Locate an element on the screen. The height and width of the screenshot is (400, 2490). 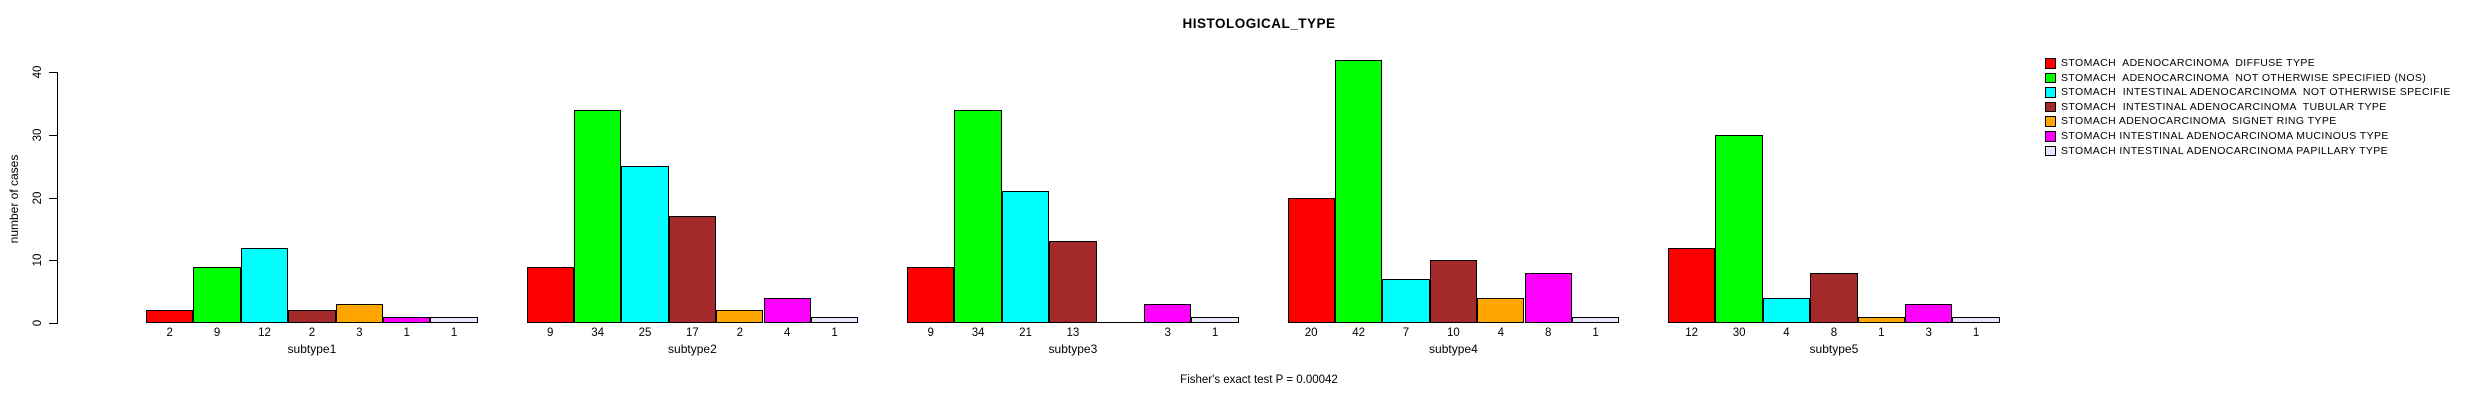
category-label: subtype2 is located at coordinates (692, 349).